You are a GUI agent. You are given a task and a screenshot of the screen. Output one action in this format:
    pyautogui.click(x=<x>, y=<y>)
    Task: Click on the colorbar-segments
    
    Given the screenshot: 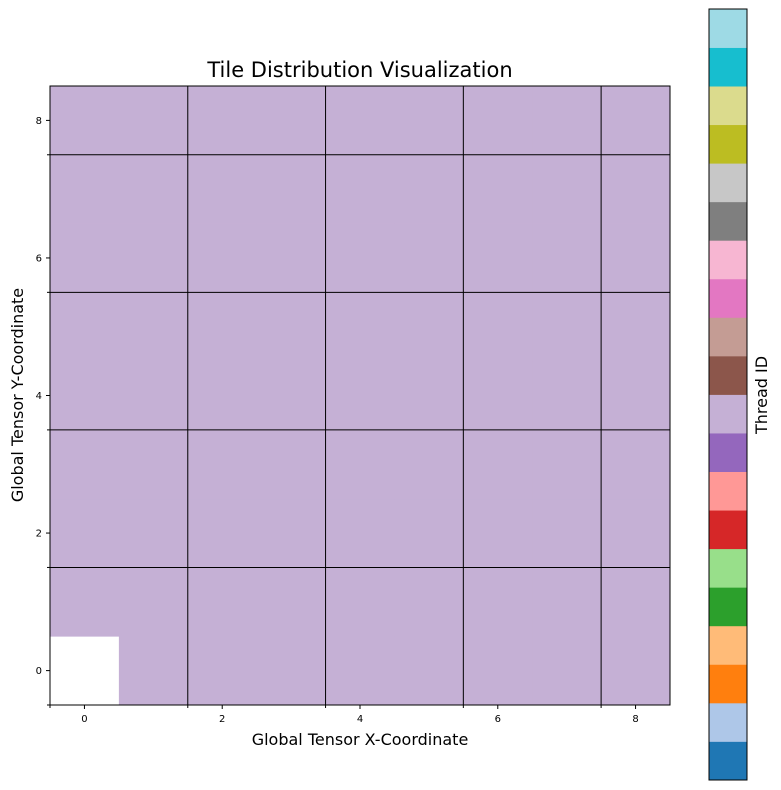 What is the action you would take?
    pyautogui.click(x=728, y=395)
    